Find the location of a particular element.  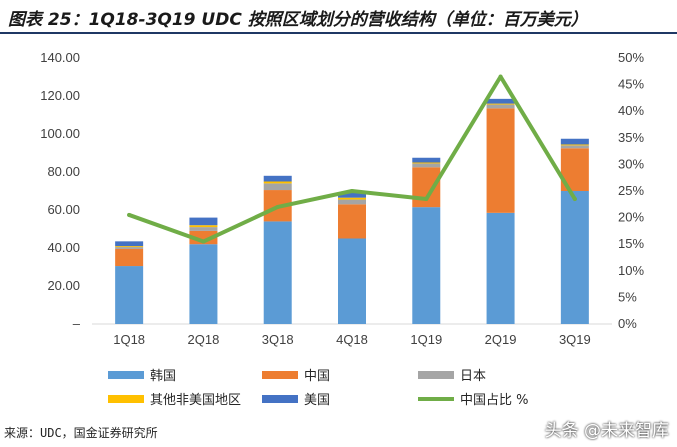

bar-usa-2q19 is located at coordinates (500, 101).